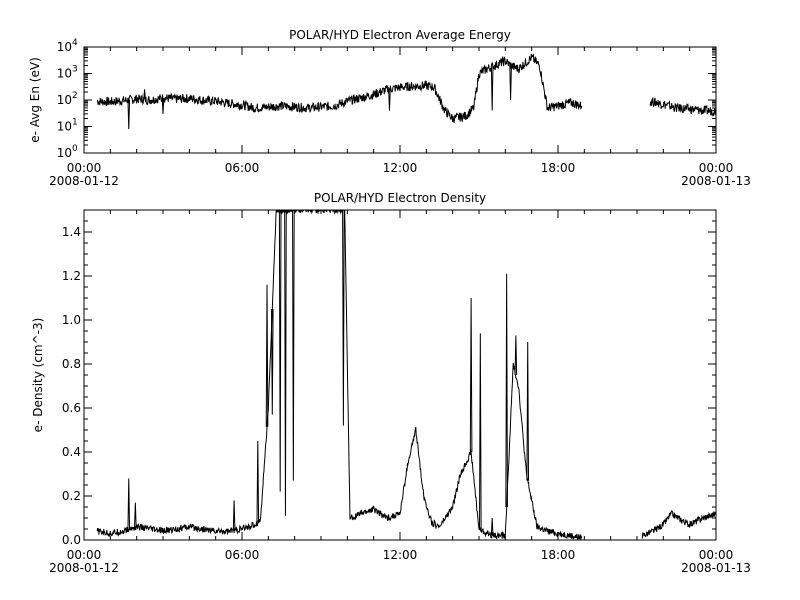  What do you see at coordinates (558, 168) in the screenshot?
I see `energy-x-tick-label: 18:00` at bounding box center [558, 168].